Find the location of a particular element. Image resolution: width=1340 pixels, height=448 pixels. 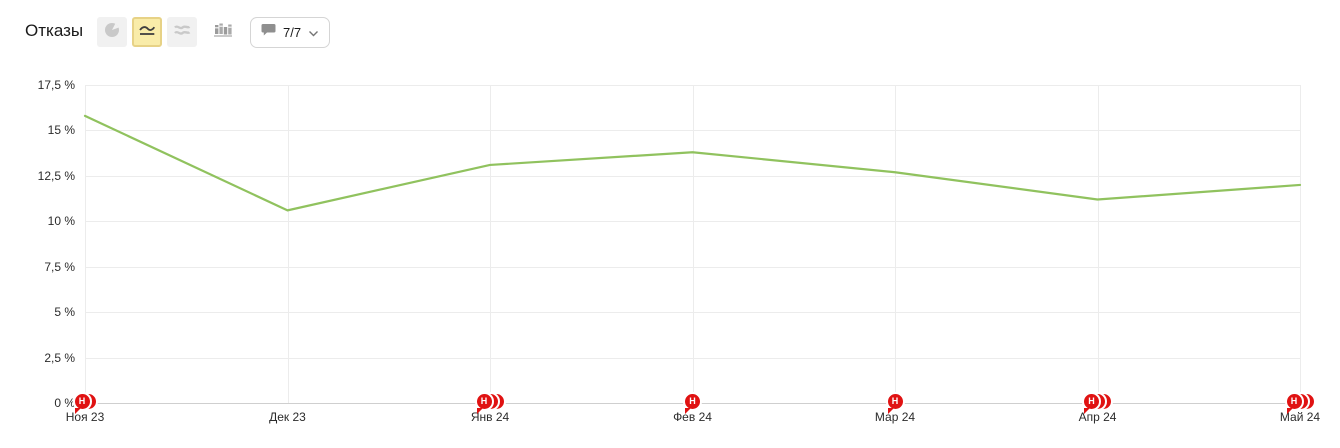

comments-count-label: 7/7 is located at coordinates (292, 32).